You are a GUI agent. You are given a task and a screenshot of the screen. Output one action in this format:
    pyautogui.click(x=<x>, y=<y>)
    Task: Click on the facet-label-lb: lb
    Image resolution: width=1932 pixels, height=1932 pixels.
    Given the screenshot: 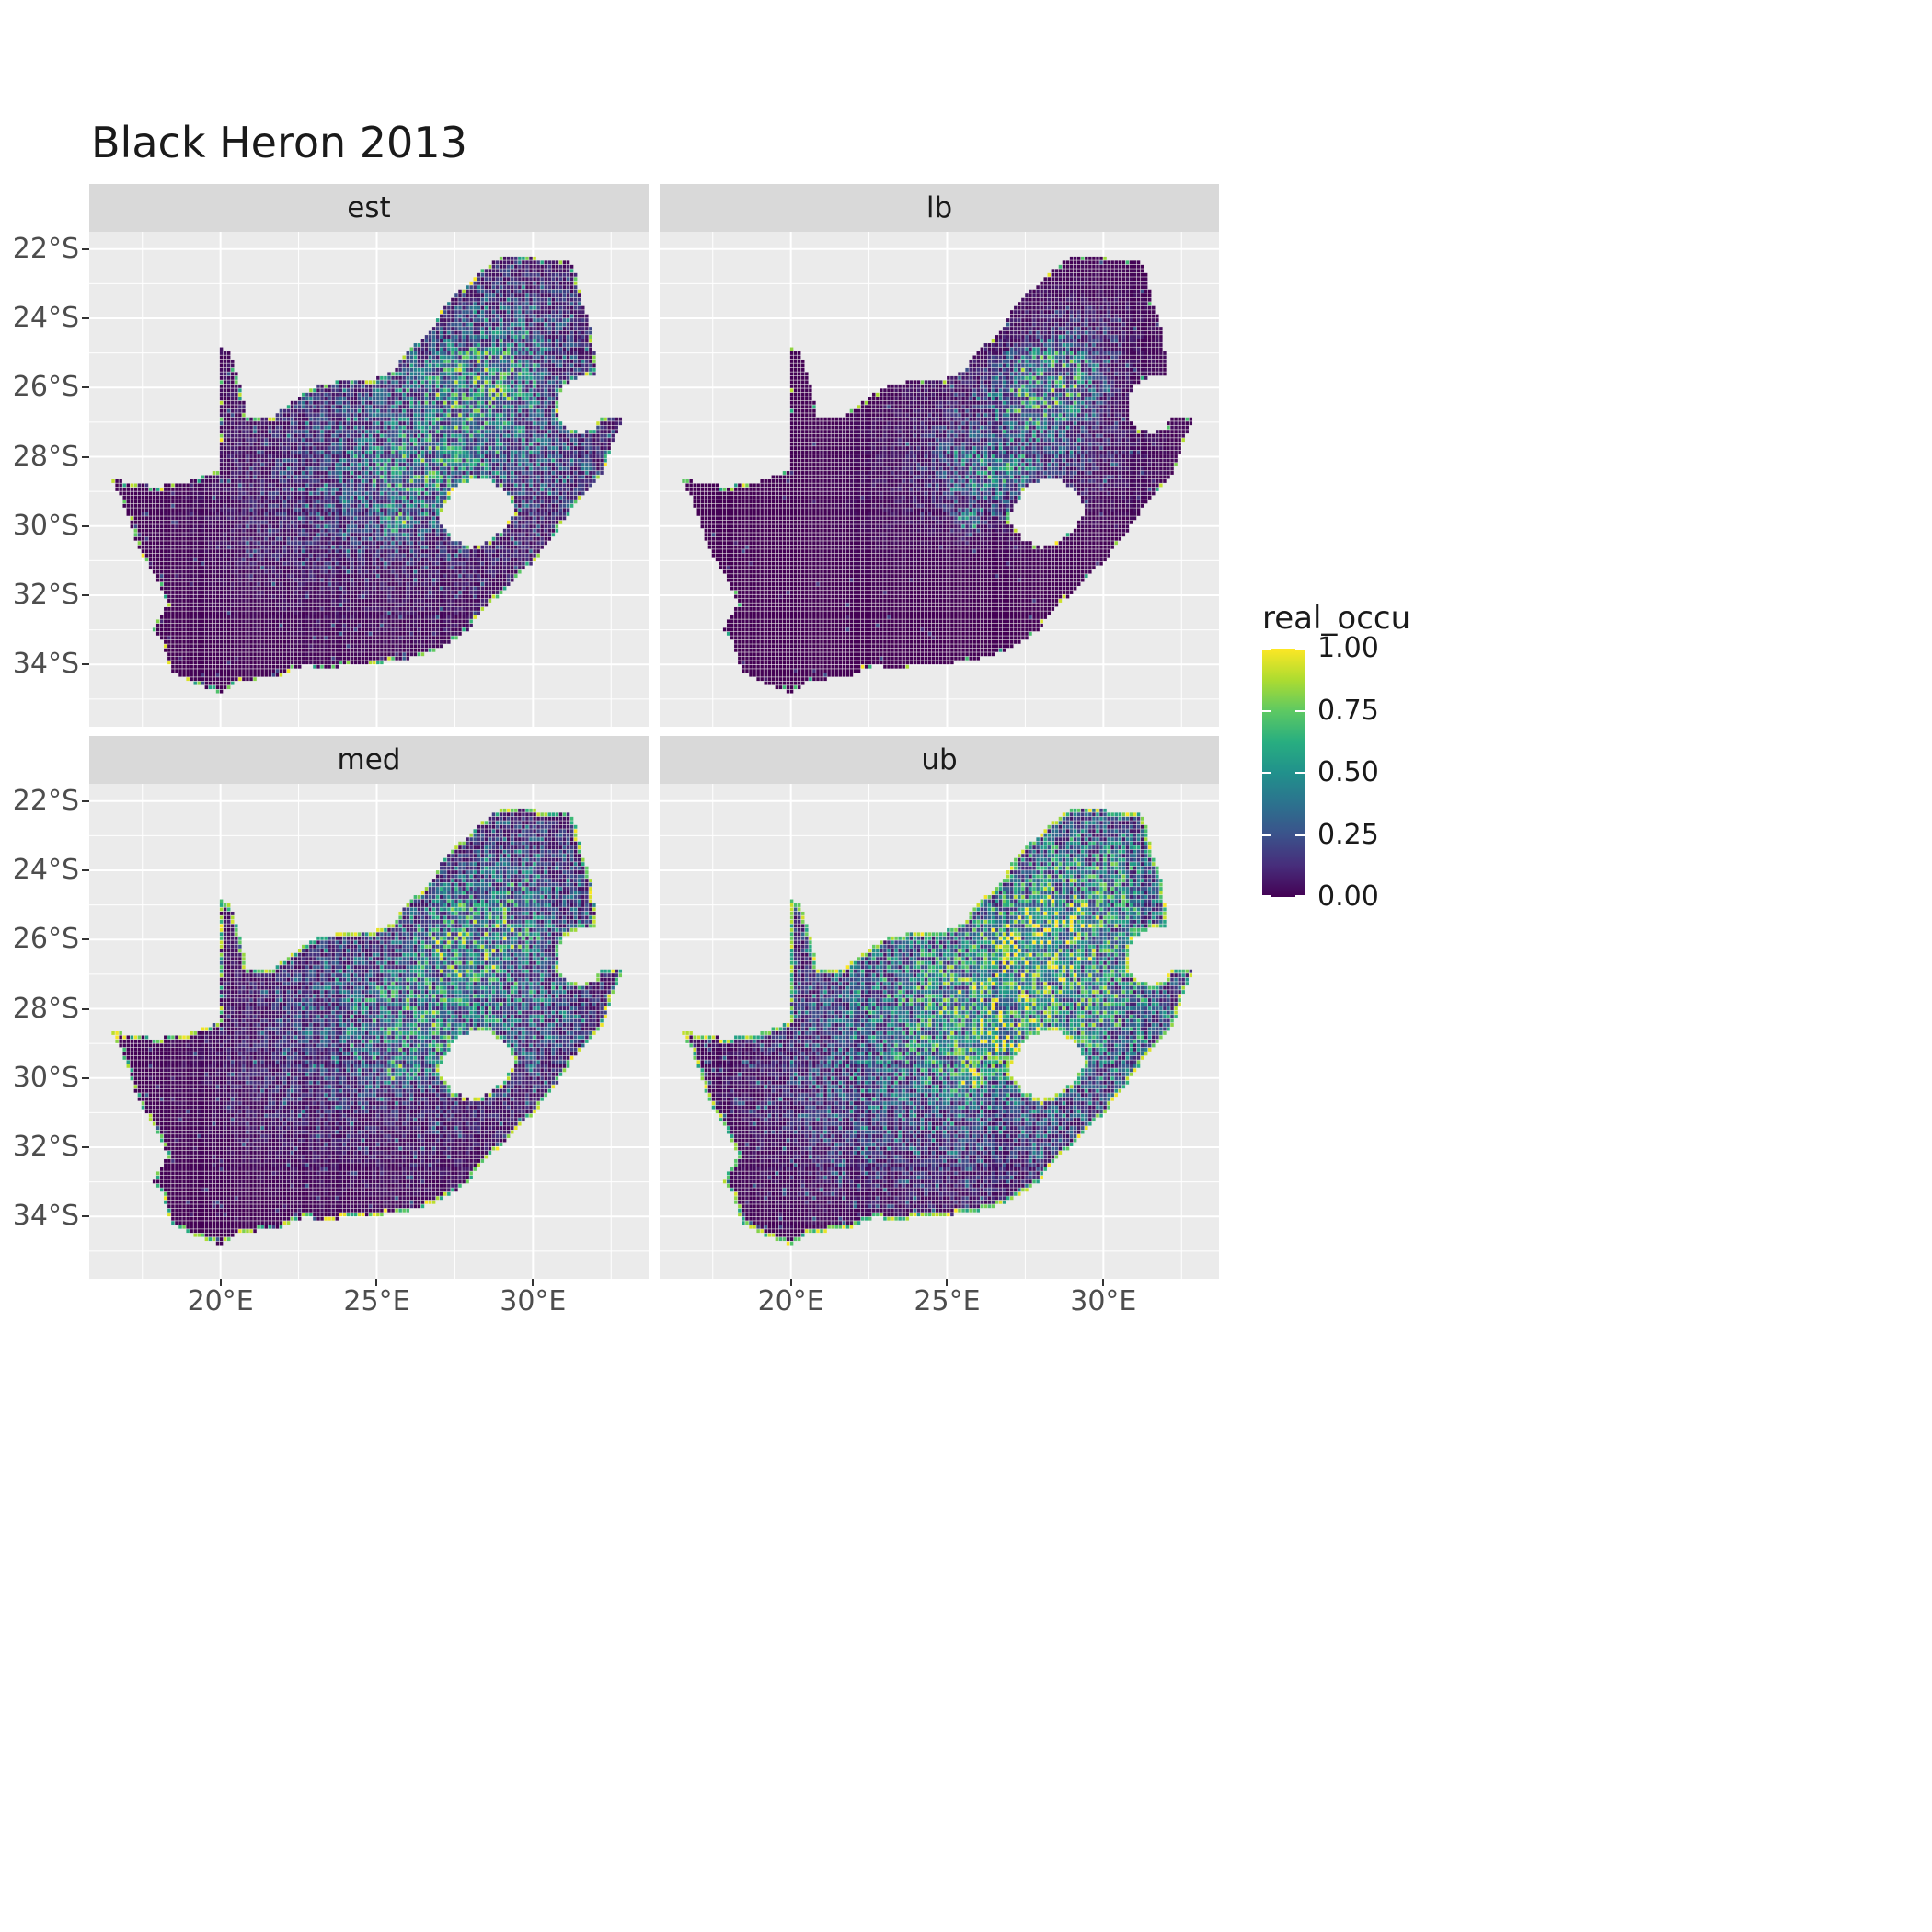 What is the action you would take?
    pyautogui.click(x=939, y=207)
    